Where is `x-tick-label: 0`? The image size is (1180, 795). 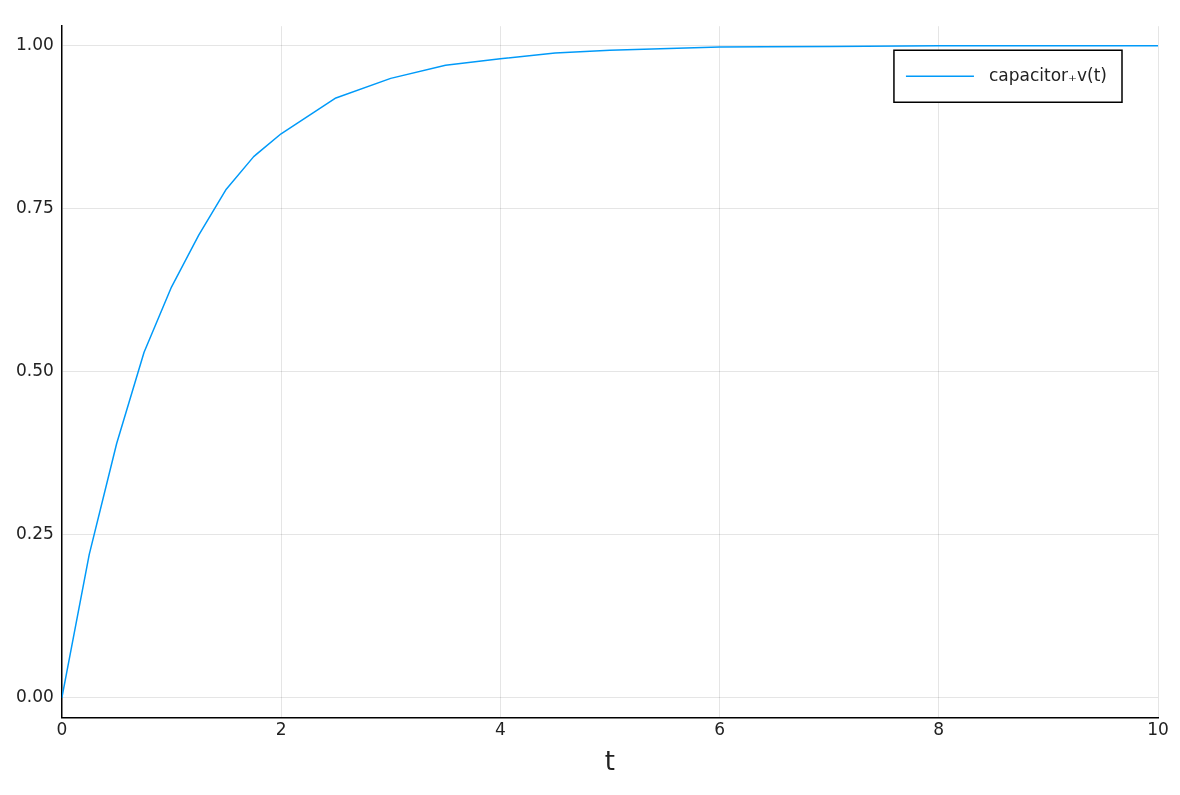
x-tick-label: 0 is located at coordinates (62, 729).